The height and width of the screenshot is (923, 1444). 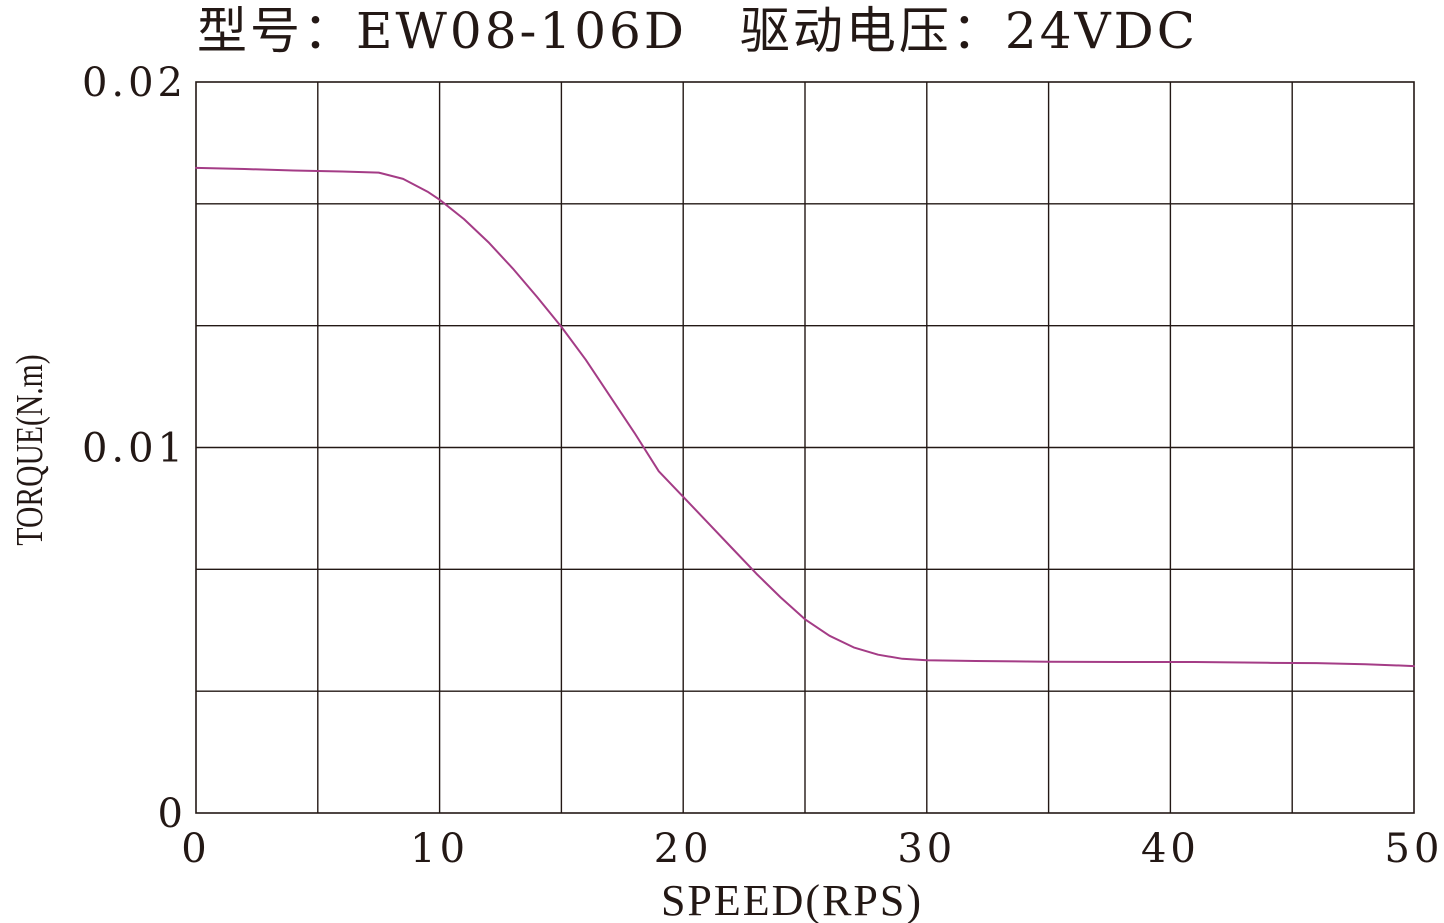 I want to click on y-axis-label: TORQUE(N.m), so click(x=30, y=449).